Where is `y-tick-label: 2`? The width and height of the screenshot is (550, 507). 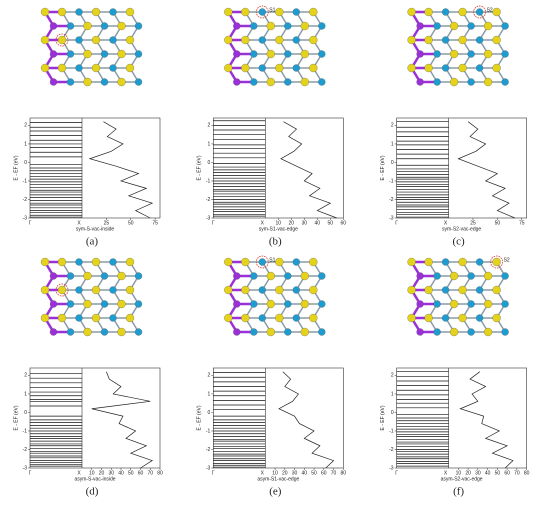 y-tick-label: 2 is located at coordinates (209, 126).